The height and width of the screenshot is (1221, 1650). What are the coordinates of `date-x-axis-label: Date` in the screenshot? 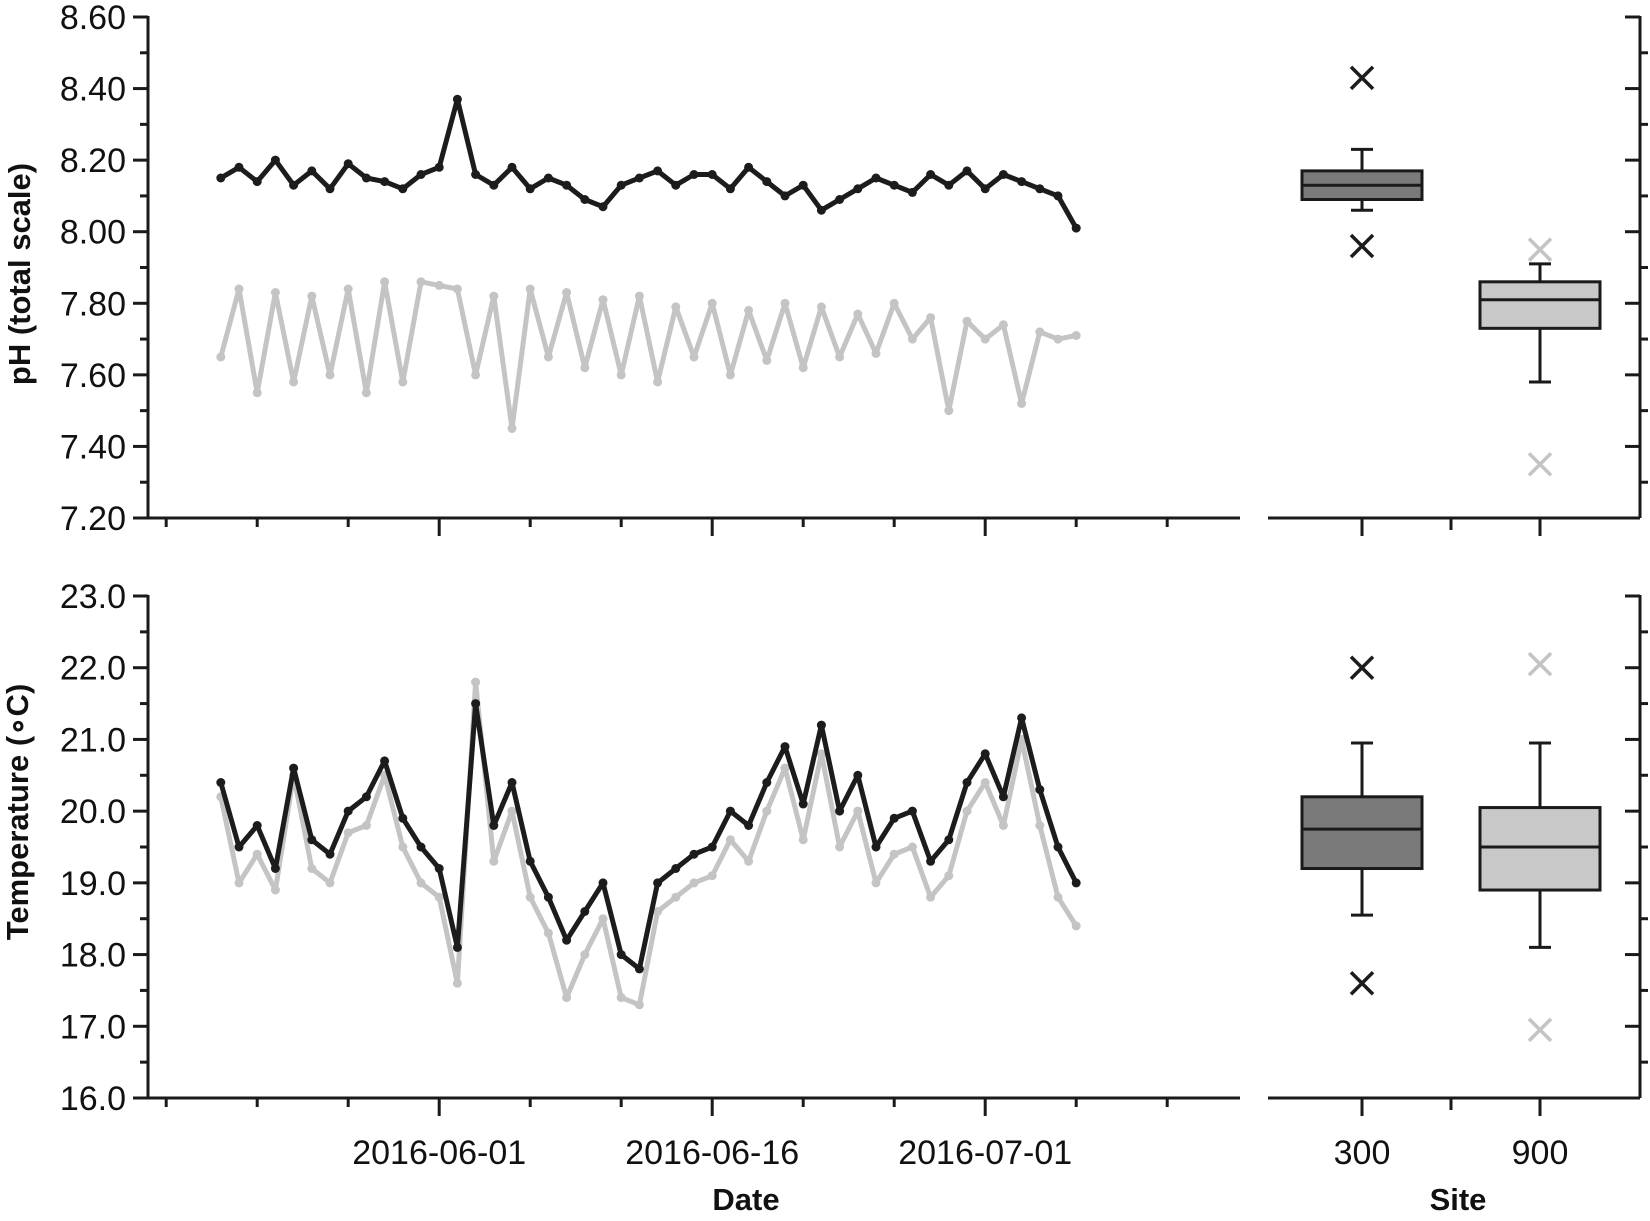 It's located at (745, 1199).